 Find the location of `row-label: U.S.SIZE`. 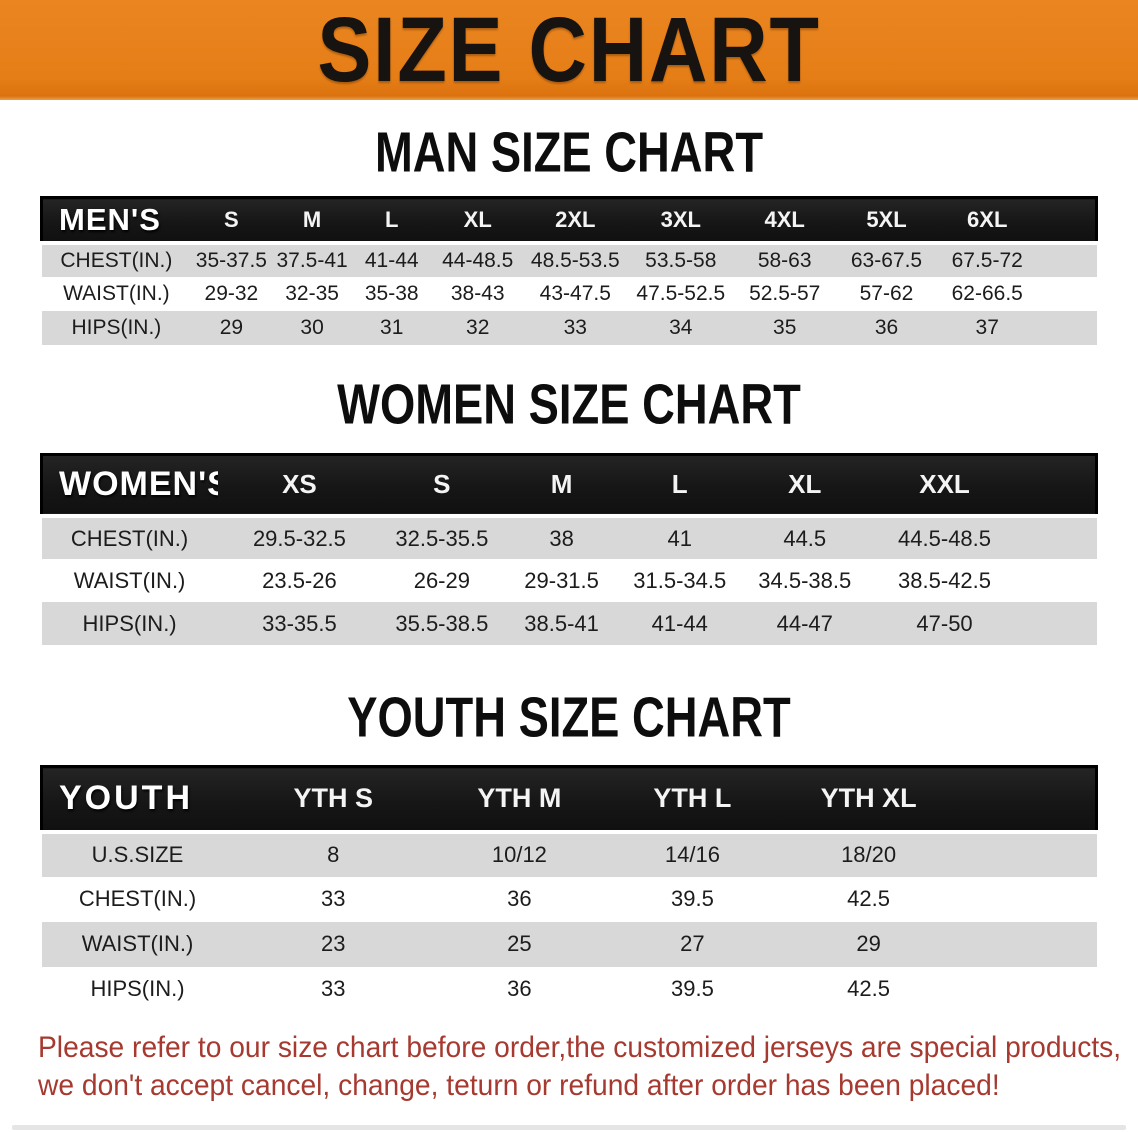

row-label: U.S.SIZE is located at coordinates (137, 853).